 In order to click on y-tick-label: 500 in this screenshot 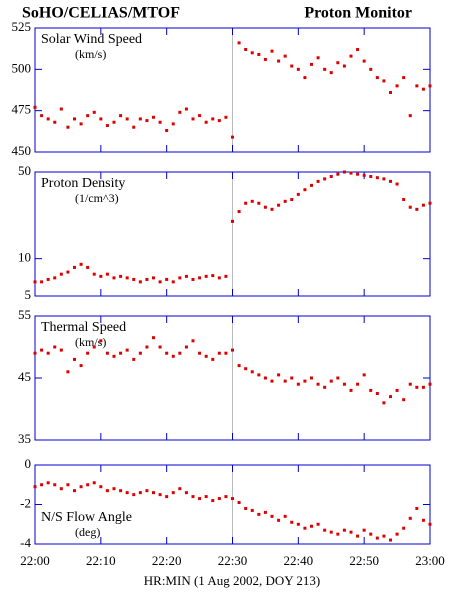, I will do `click(22, 67)`.